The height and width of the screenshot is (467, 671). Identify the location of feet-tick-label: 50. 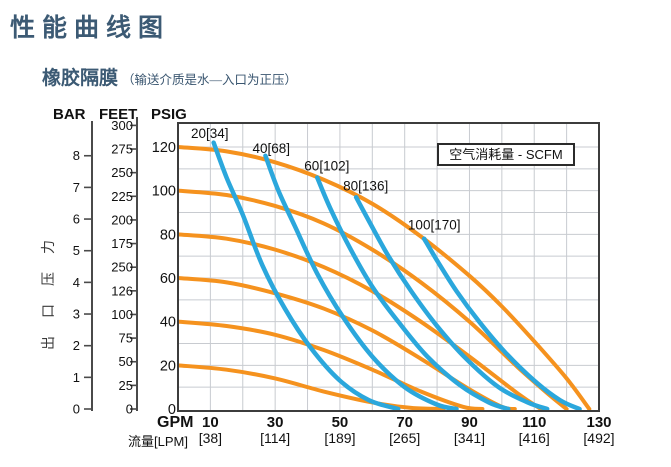
(126, 361).